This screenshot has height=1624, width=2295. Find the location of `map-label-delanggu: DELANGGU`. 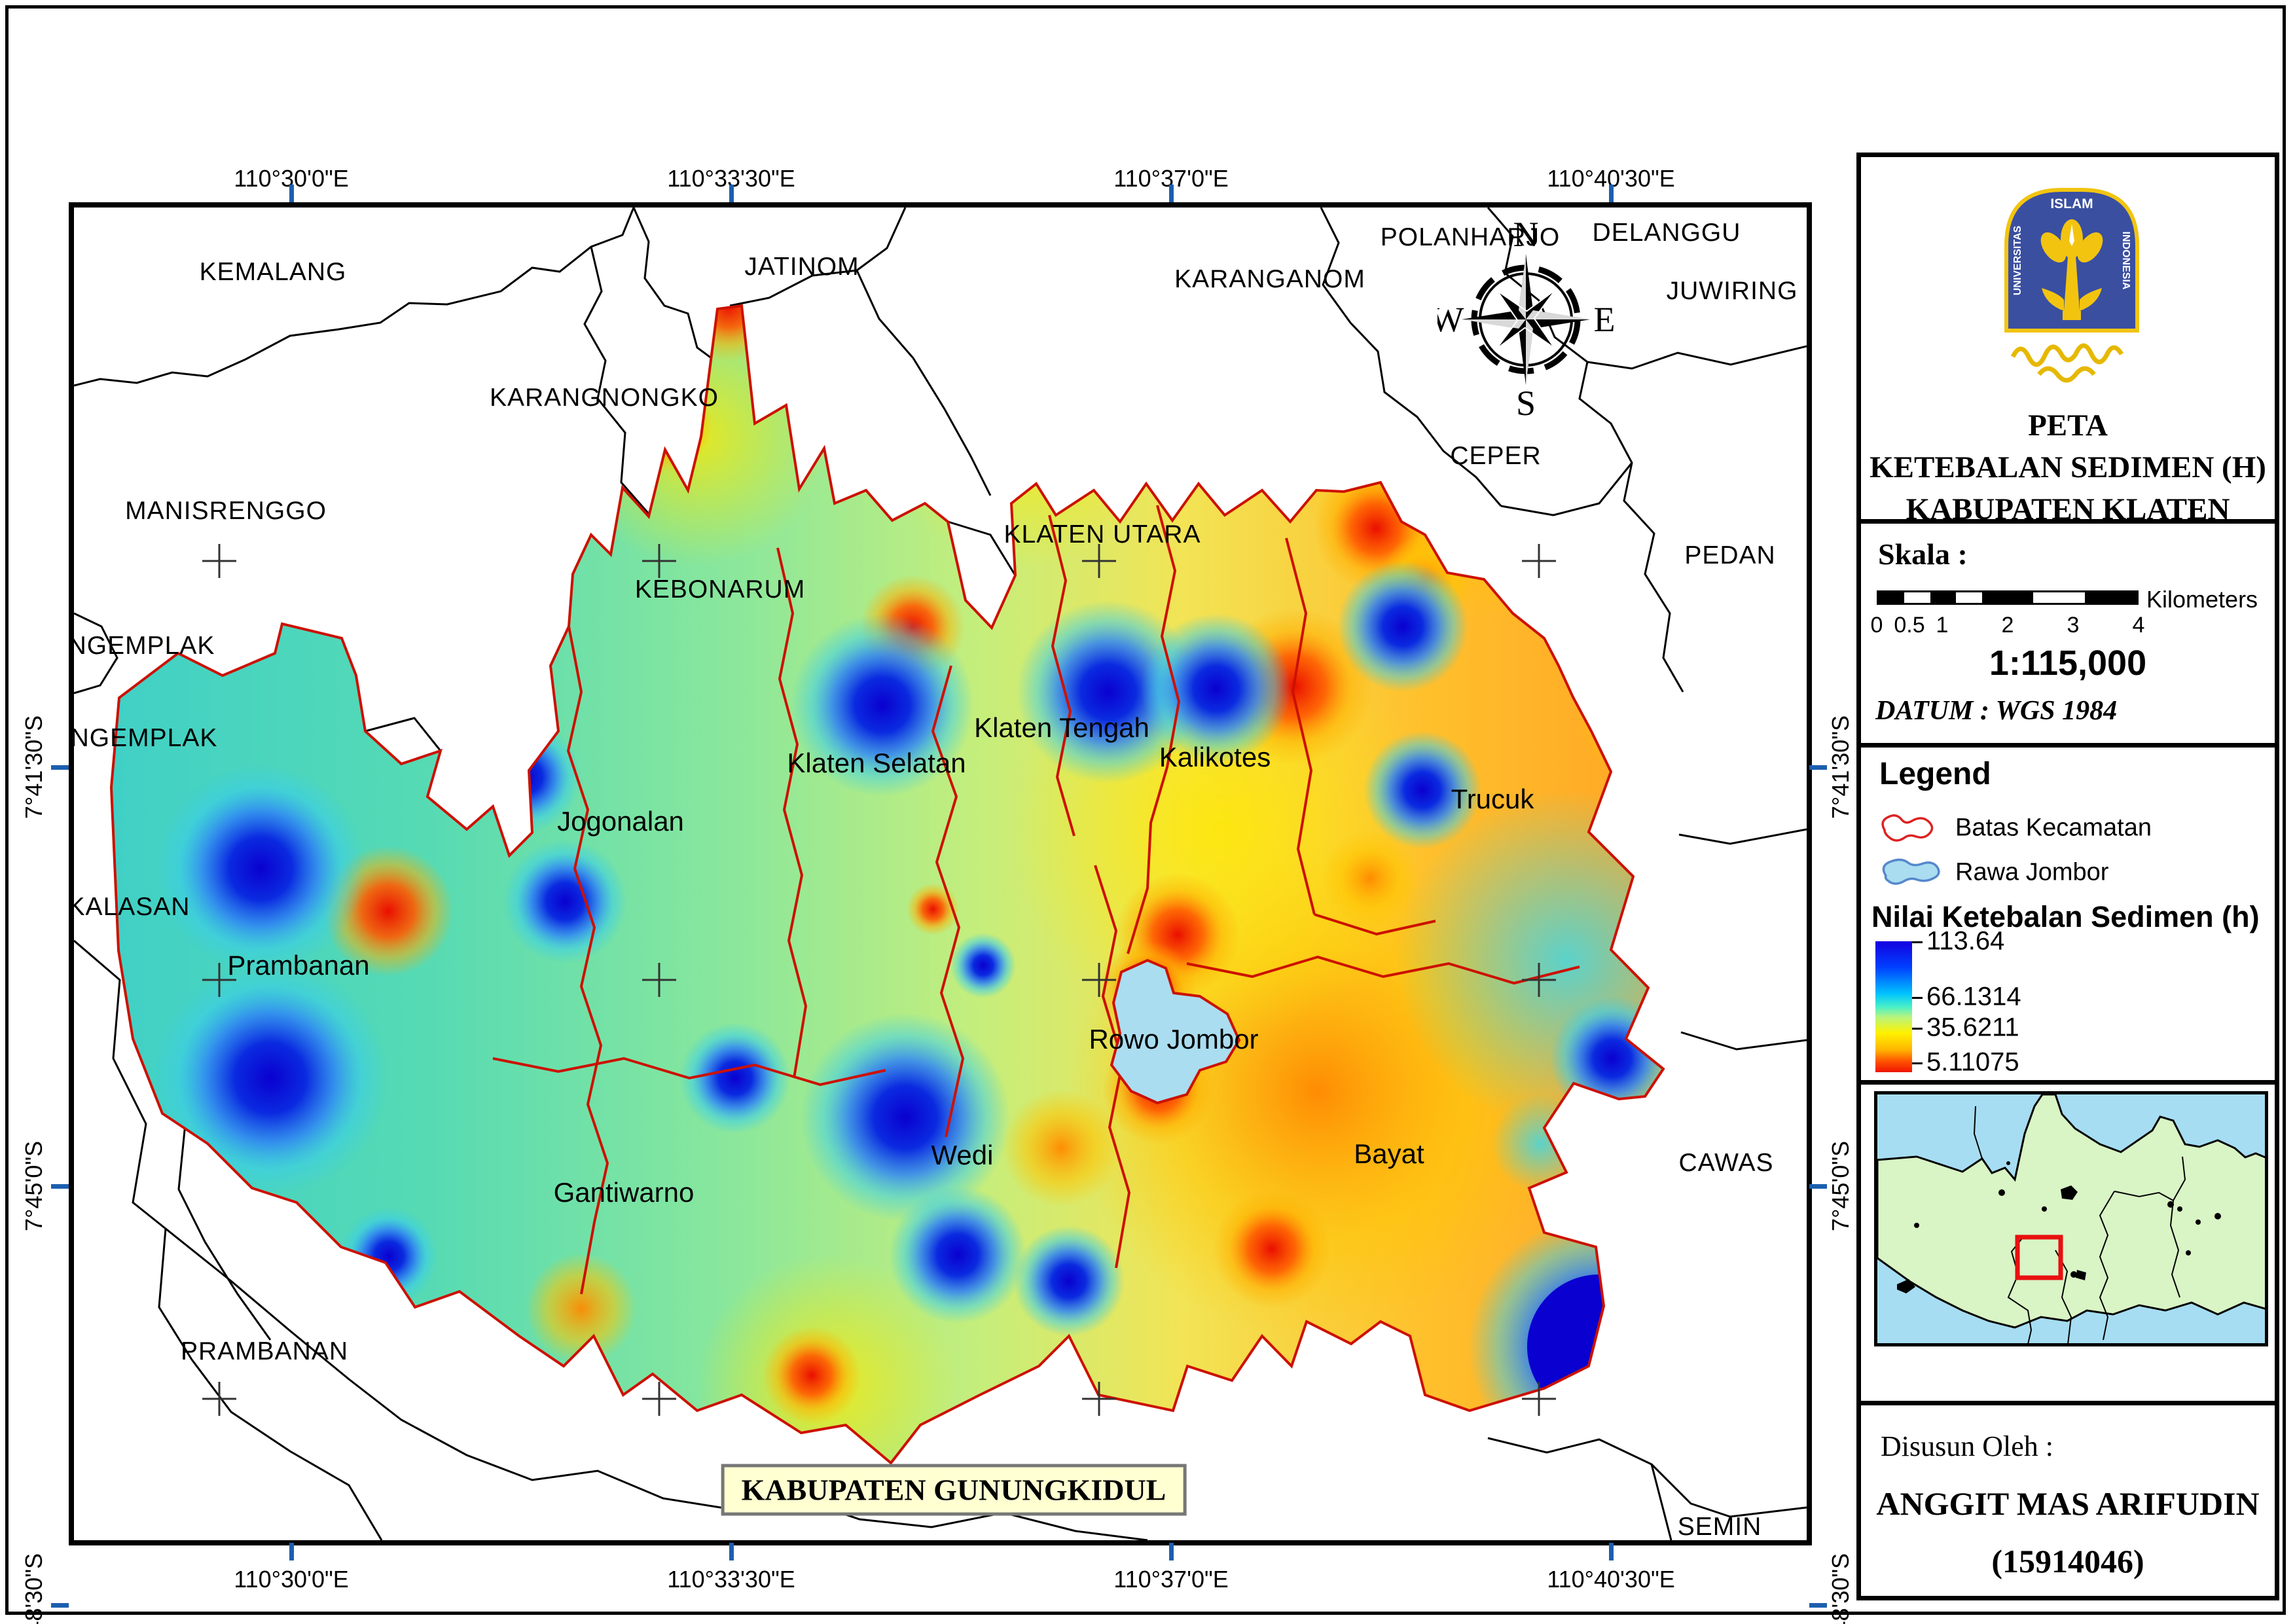

map-label-delanggu: DELANGGU is located at coordinates (1666, 233).